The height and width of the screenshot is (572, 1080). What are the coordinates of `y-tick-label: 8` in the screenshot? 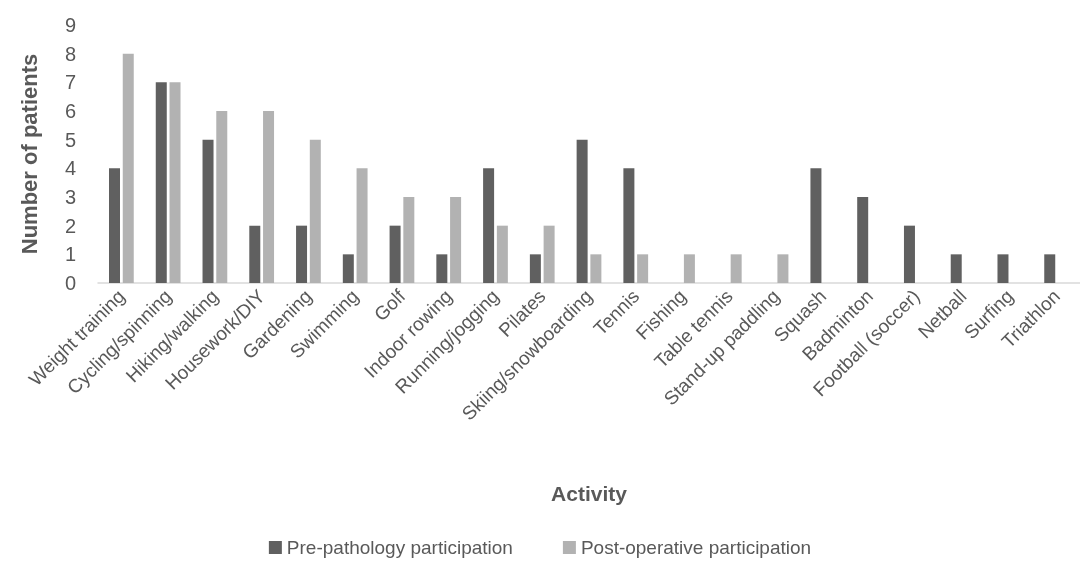 It's located at (70, 53).